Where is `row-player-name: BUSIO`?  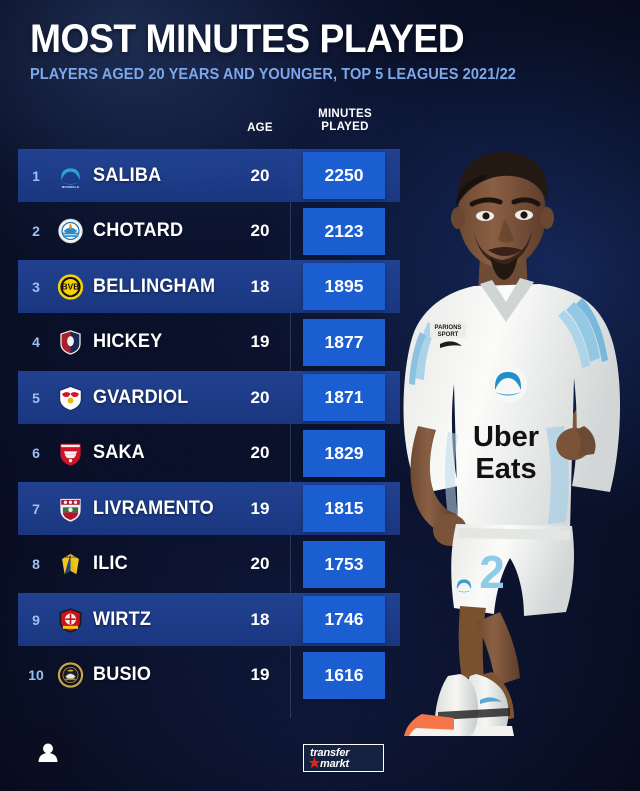 row-player-name: BUSIO is located at coordinates (122, 675).